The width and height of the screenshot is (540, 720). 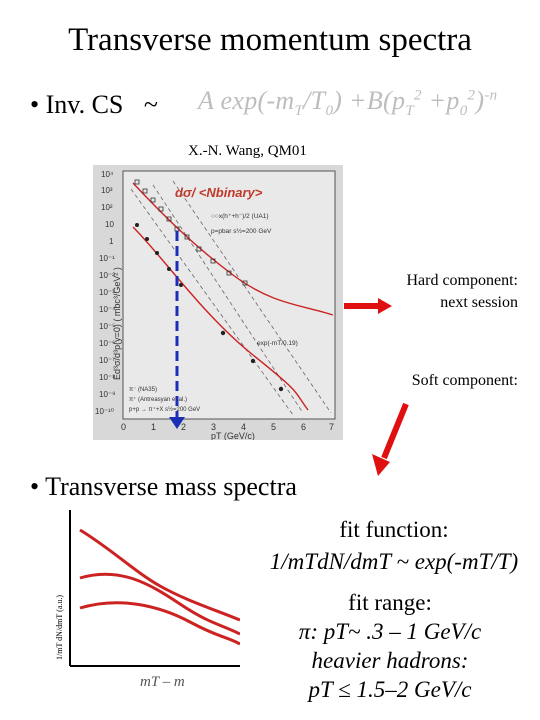 What do you see at coordinates (117, 323) in the screenshot?
I see `y-axis-label: Ed³σ/d³p(y=0) ( mbc³/GeV² )` at bounding box center [117, 323].